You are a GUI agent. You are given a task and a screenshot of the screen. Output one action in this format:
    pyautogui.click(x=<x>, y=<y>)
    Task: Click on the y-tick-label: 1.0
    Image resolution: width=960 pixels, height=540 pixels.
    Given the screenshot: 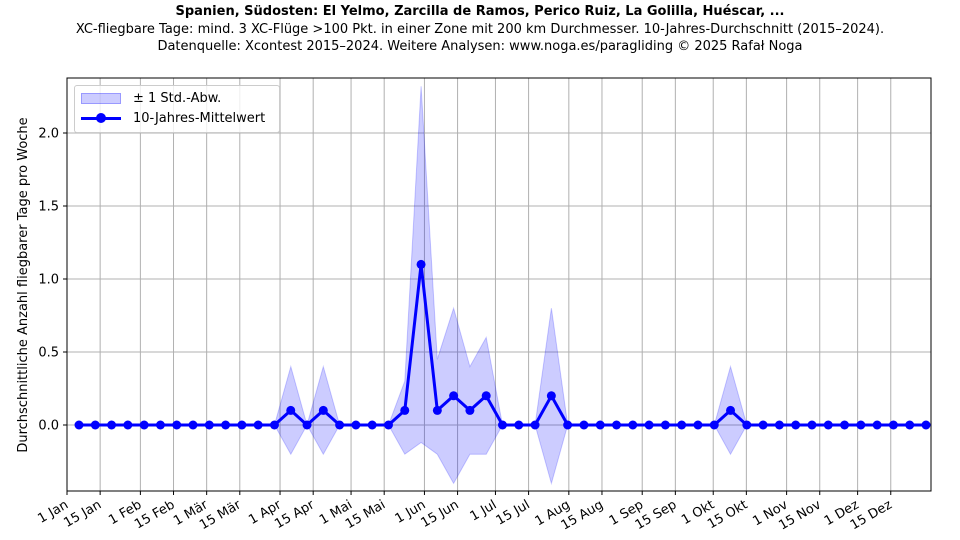 What is the action you would take?
    pyautogui.click(x=48, y=280)
    